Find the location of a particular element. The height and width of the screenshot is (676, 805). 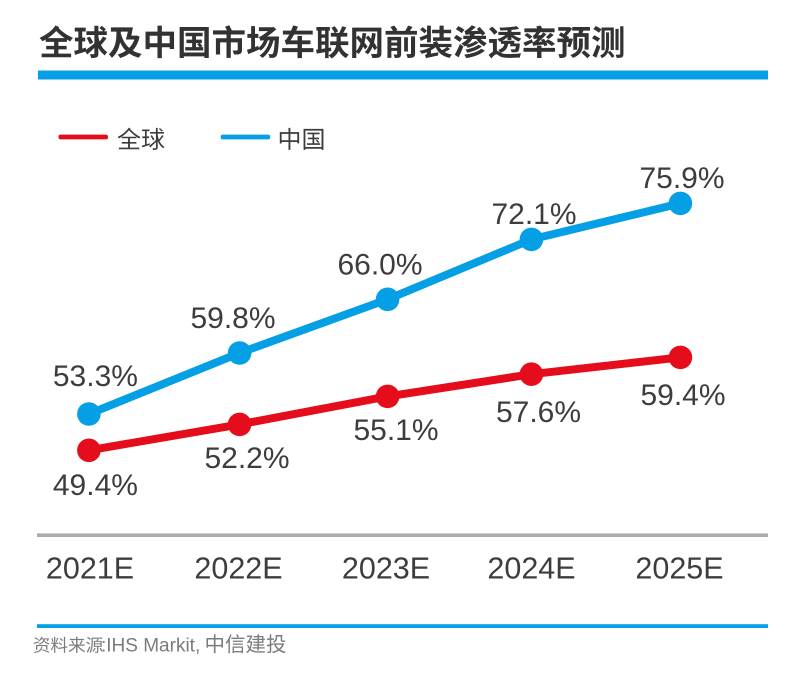

svg-text: 49.4% is located at coordinates (95, 485).